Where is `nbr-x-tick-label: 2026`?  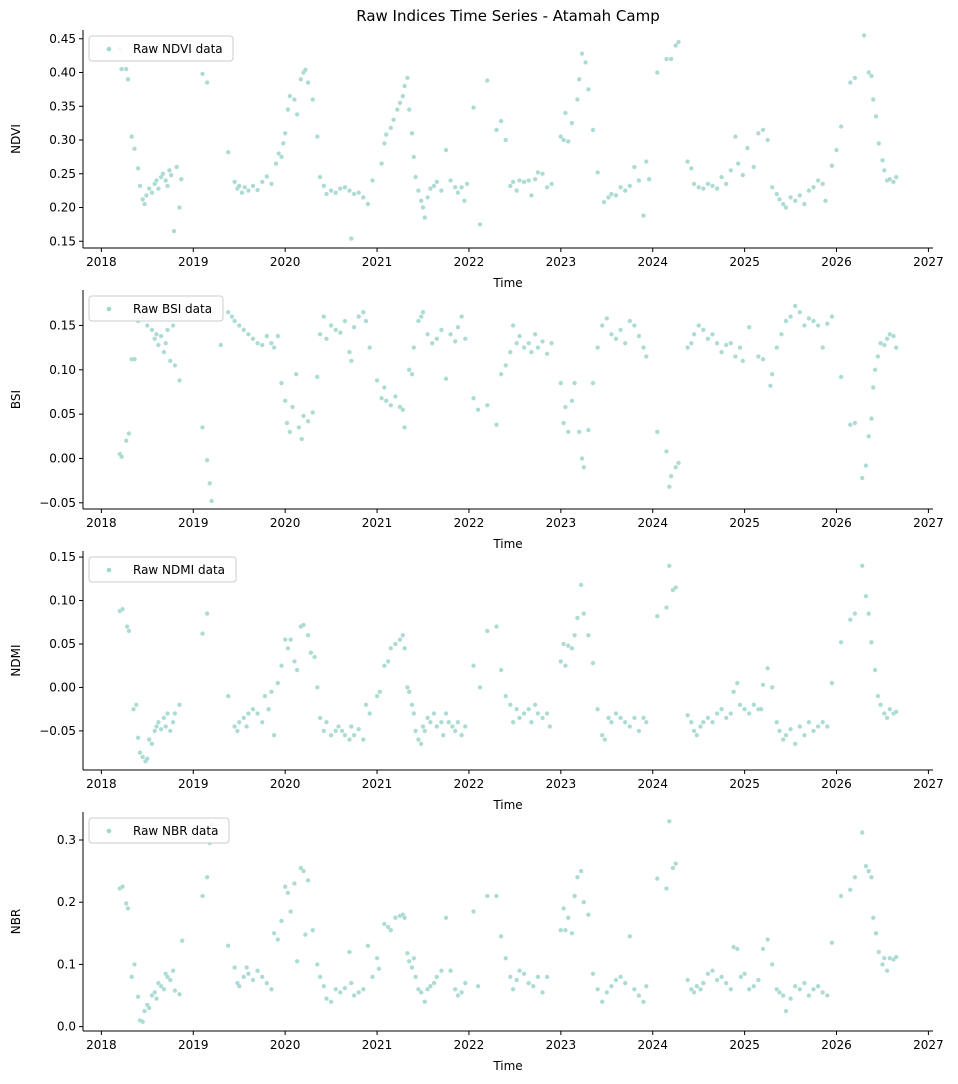
nbr-x-tick-label: 2026 is located at coordinates (836, 1045).